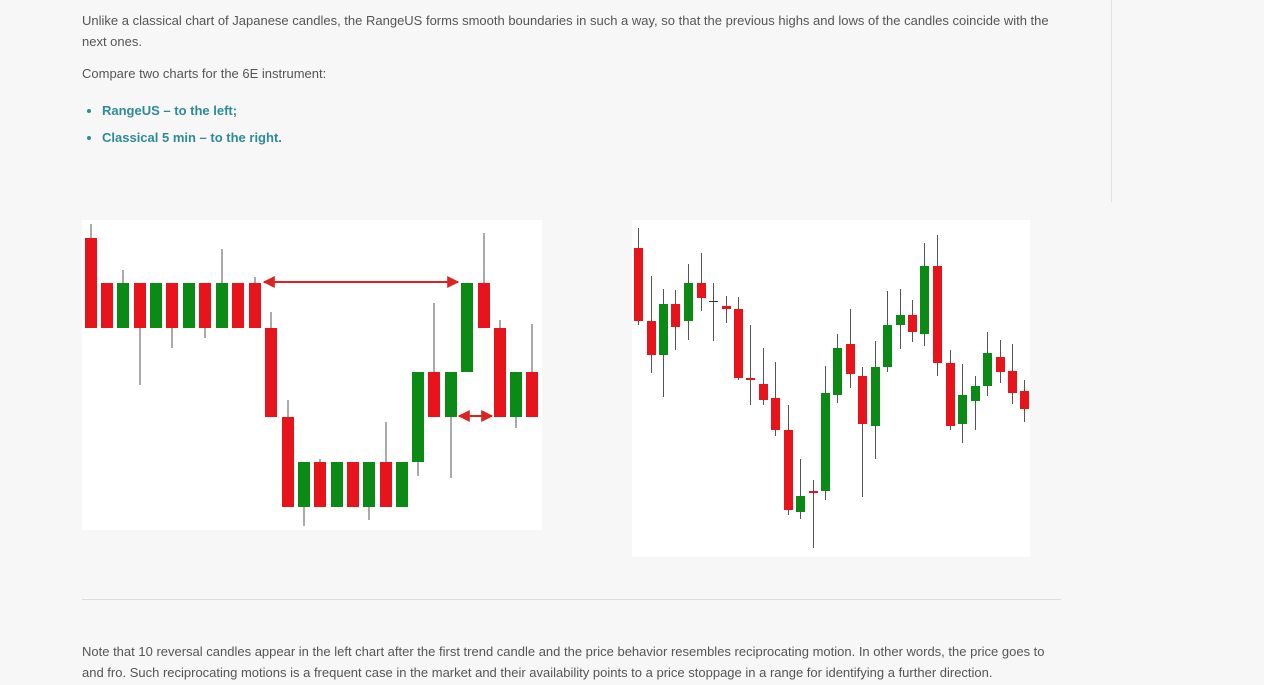 The height and width of the screenshot is (685, 1264). What do you see at coordinates (571, 599) in the screenshot?
I see `rule` at bounding box center [571, 599].